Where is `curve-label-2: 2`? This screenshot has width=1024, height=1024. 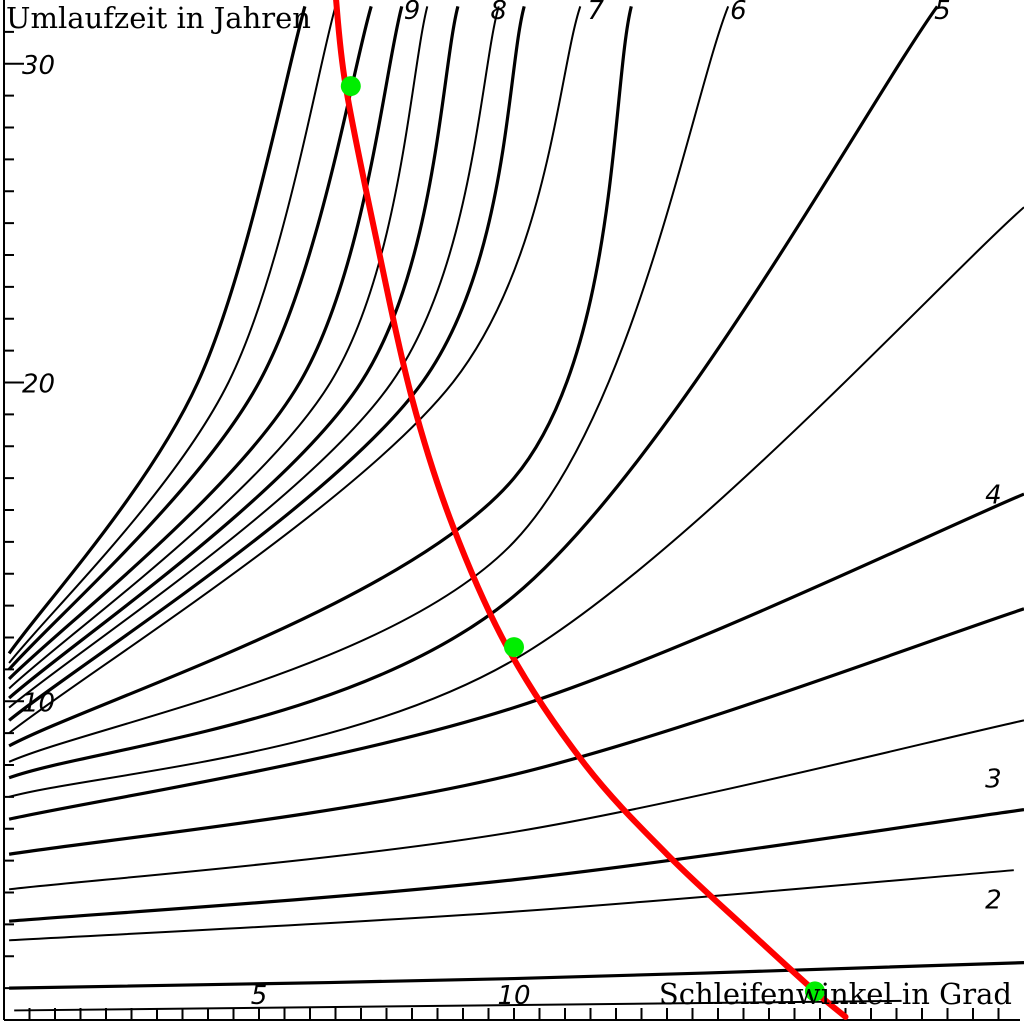
curve-label-2: 2 is located at coordinates (993, 900).